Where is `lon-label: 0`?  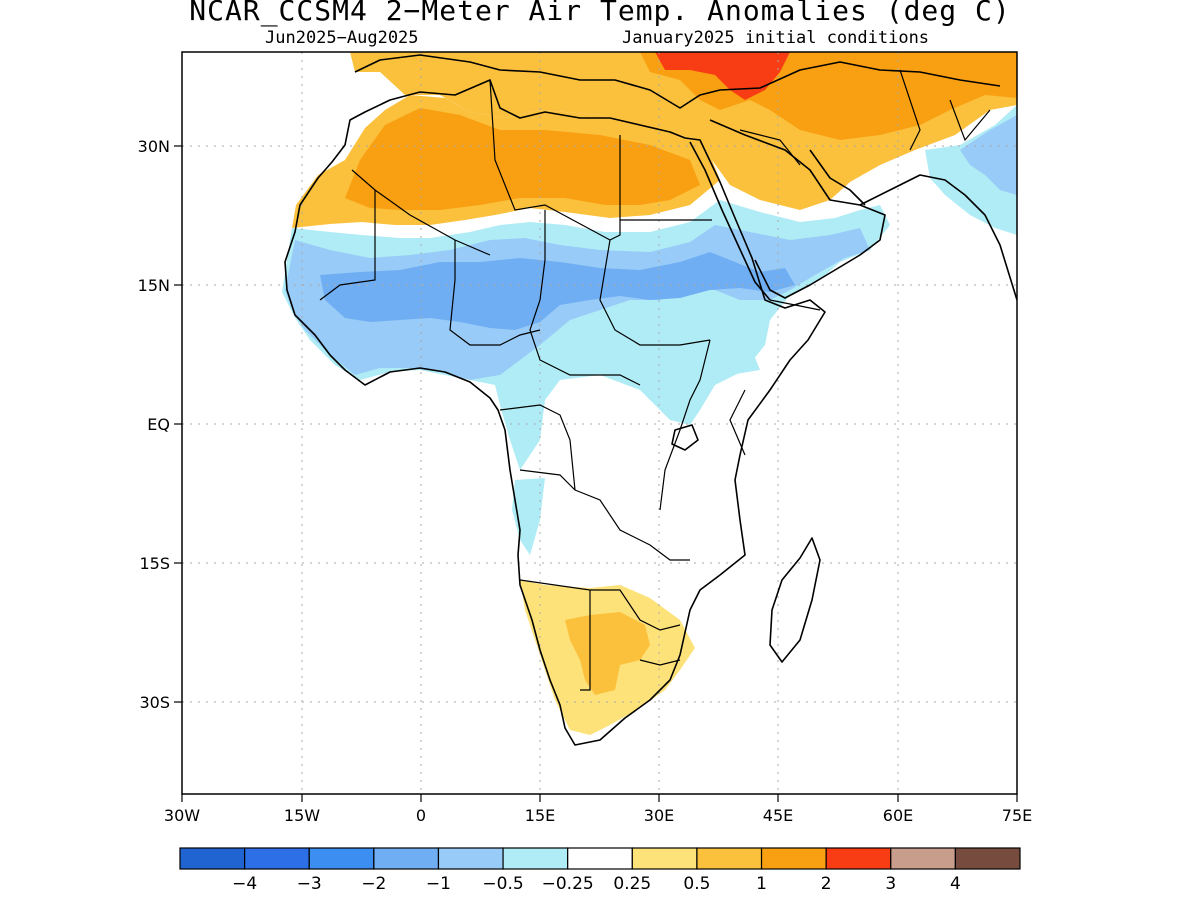 lon-label: 0 is located at coordinates (421, 815).